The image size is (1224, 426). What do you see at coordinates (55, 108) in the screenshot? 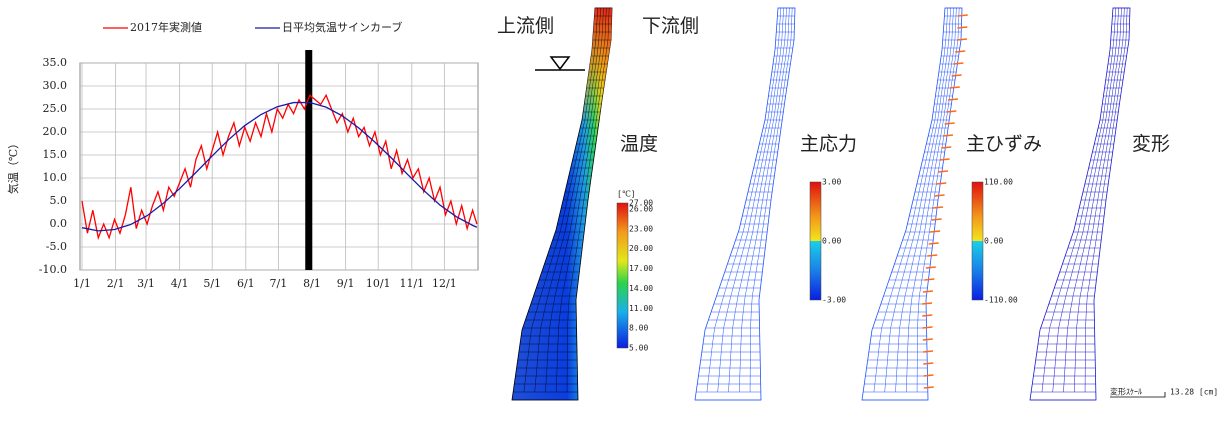
I see `y-tick-label: 25.0` at bounding box center [55, 108].